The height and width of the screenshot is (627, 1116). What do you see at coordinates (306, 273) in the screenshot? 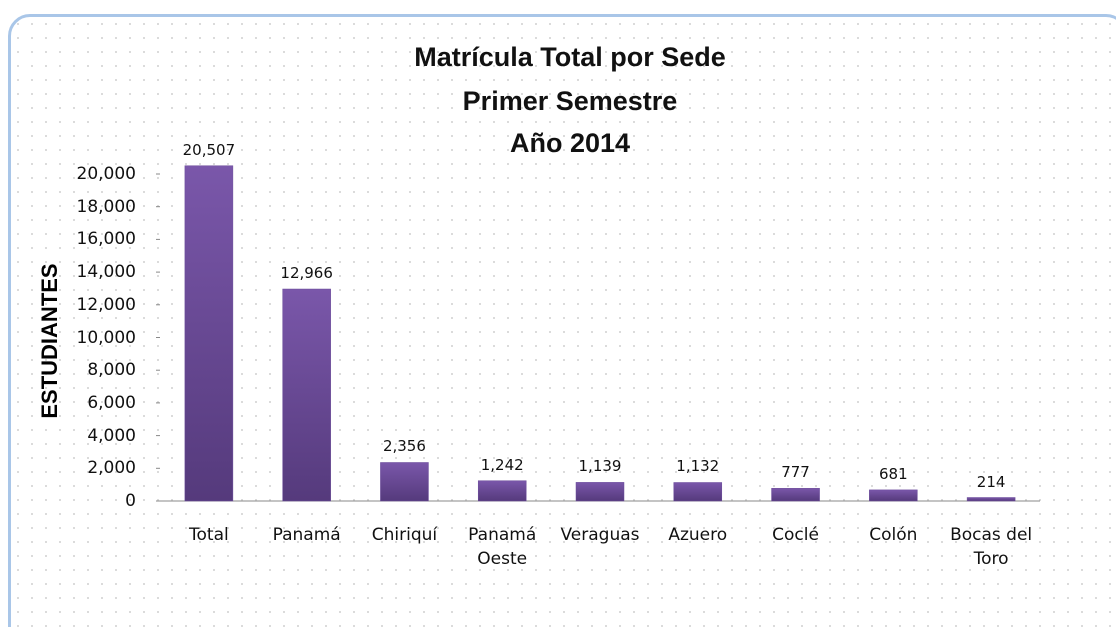
I see `data-label: 12,966` at bounding box center [306, 273].